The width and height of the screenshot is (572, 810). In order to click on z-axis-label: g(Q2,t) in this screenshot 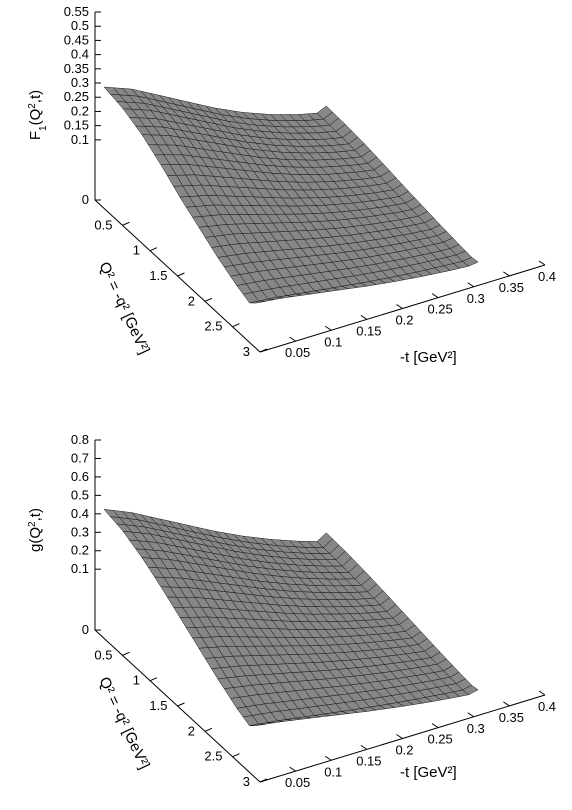, I will do `click(36, 530)`.